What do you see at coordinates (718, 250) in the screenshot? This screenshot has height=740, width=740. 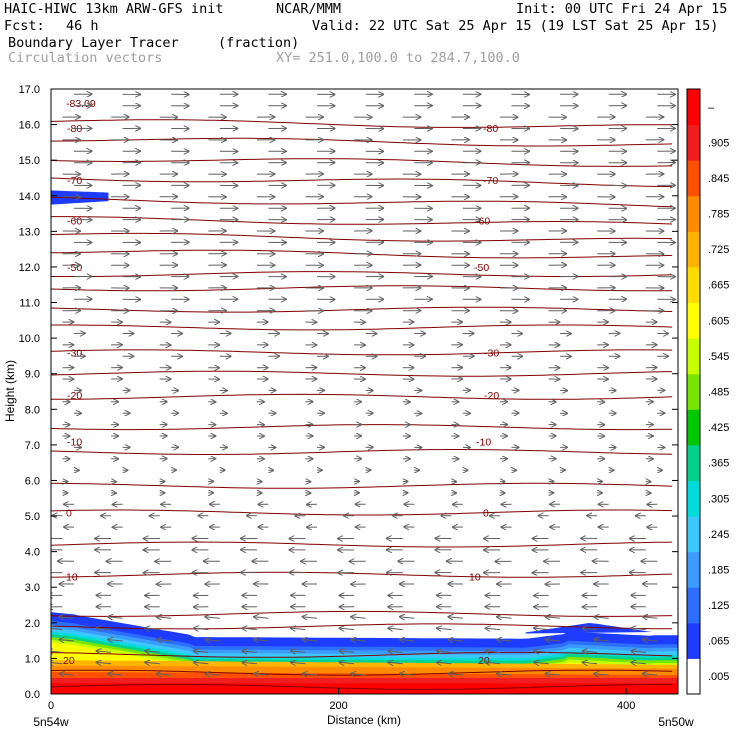 I see `colorbar-label: .725` at bounding box center [718, 250].